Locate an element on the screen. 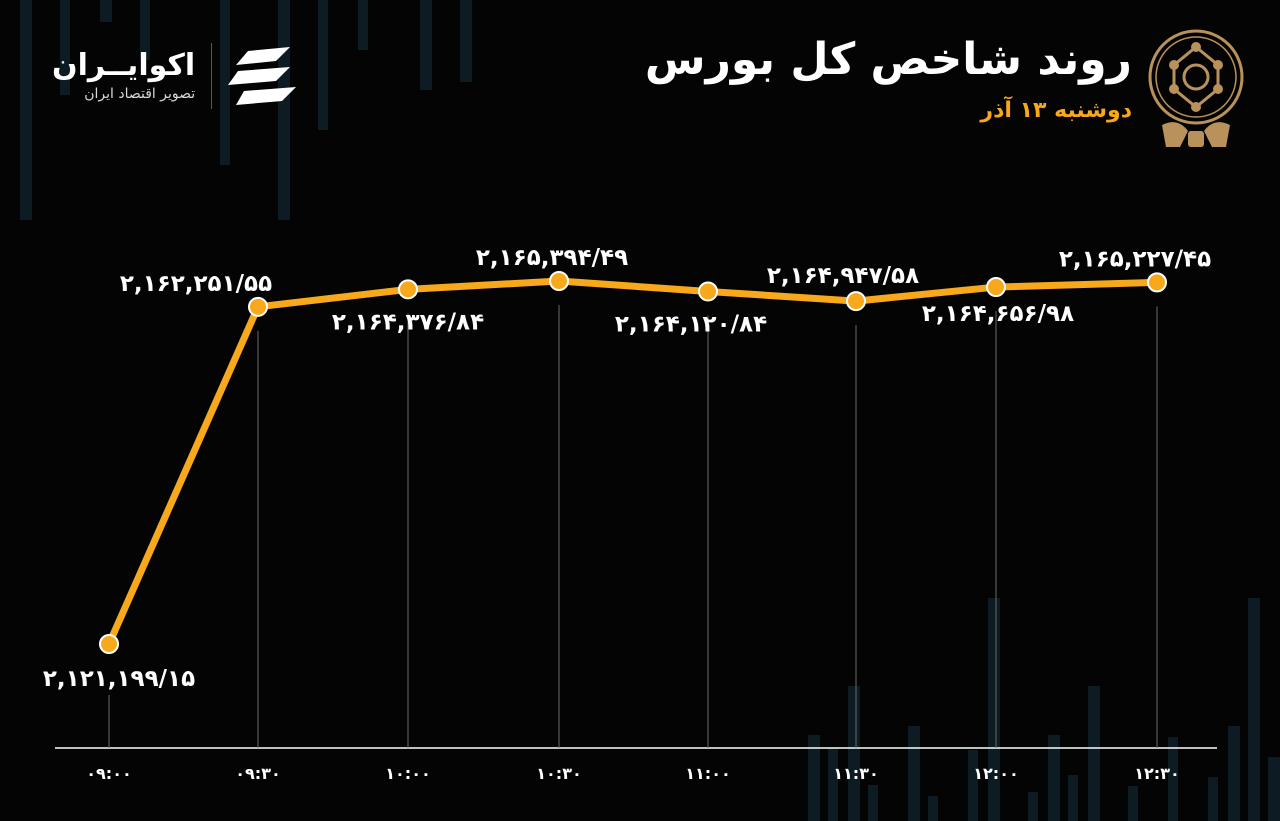 The height and width of the screenshot is (821, 1280). page-title: روند شاخص کل بورس is located at coordinates (888, 59).